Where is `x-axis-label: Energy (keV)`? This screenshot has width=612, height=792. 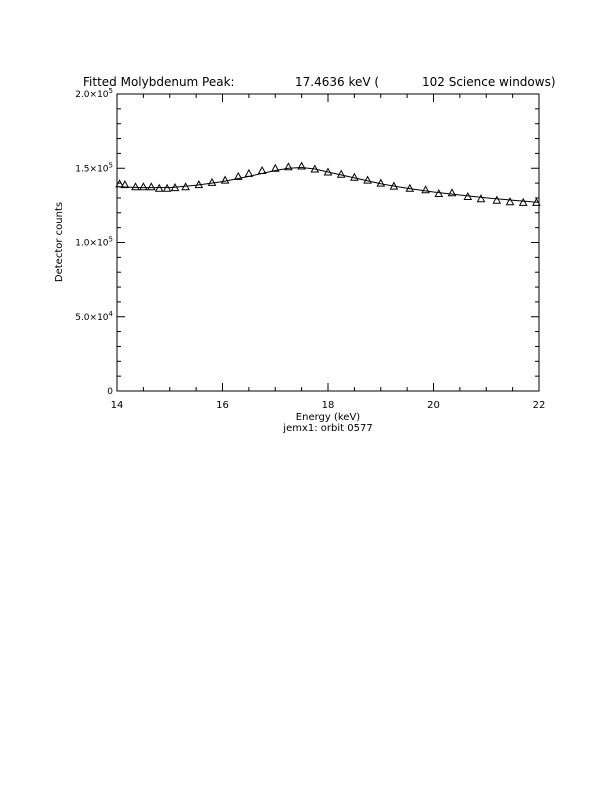
x-axis-label: Energy (keV) is located at coordinates (328, 417).